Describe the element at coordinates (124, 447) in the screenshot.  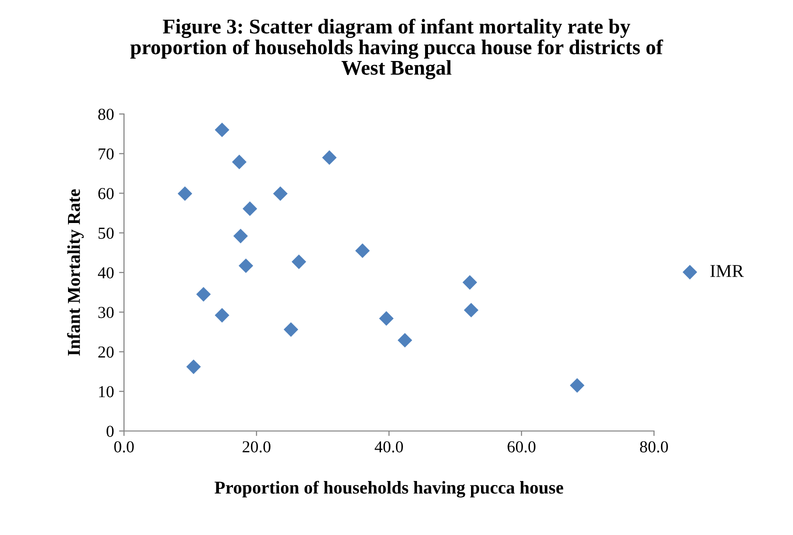
I see `x-tick-label: 0.0` at that location.